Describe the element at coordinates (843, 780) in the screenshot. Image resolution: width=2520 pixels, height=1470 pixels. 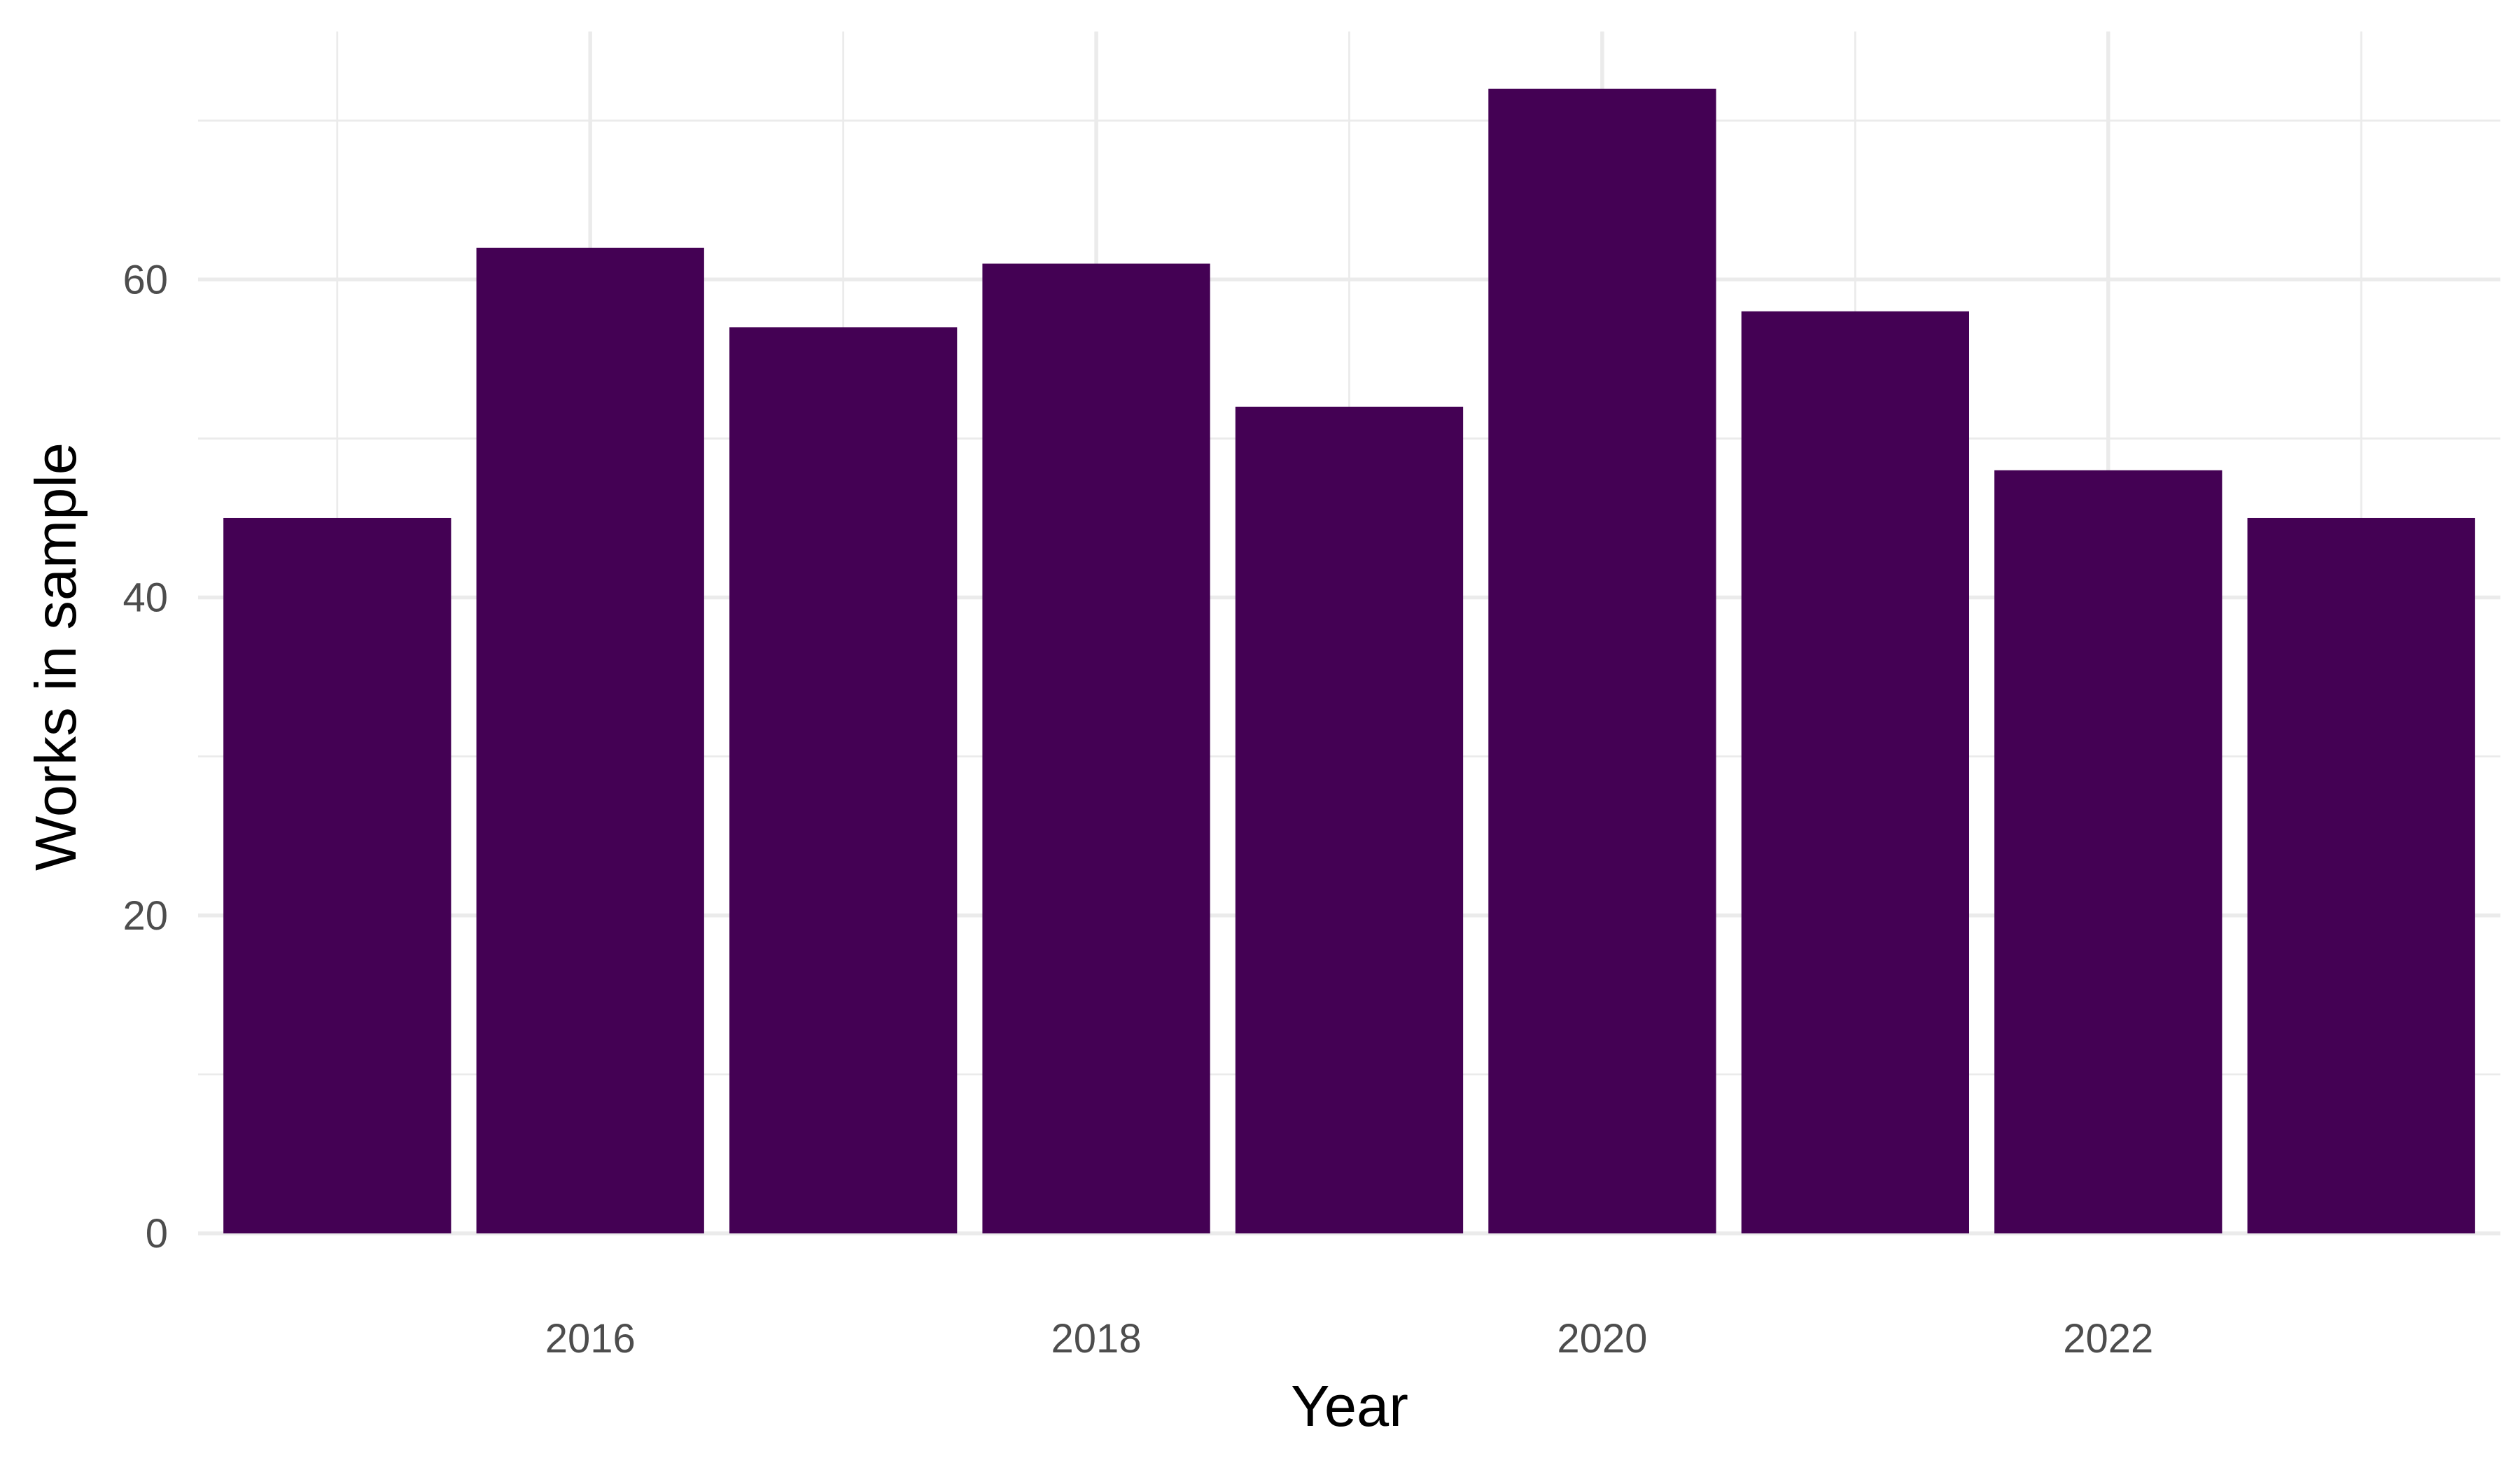
I see `bar-2017` at that location.